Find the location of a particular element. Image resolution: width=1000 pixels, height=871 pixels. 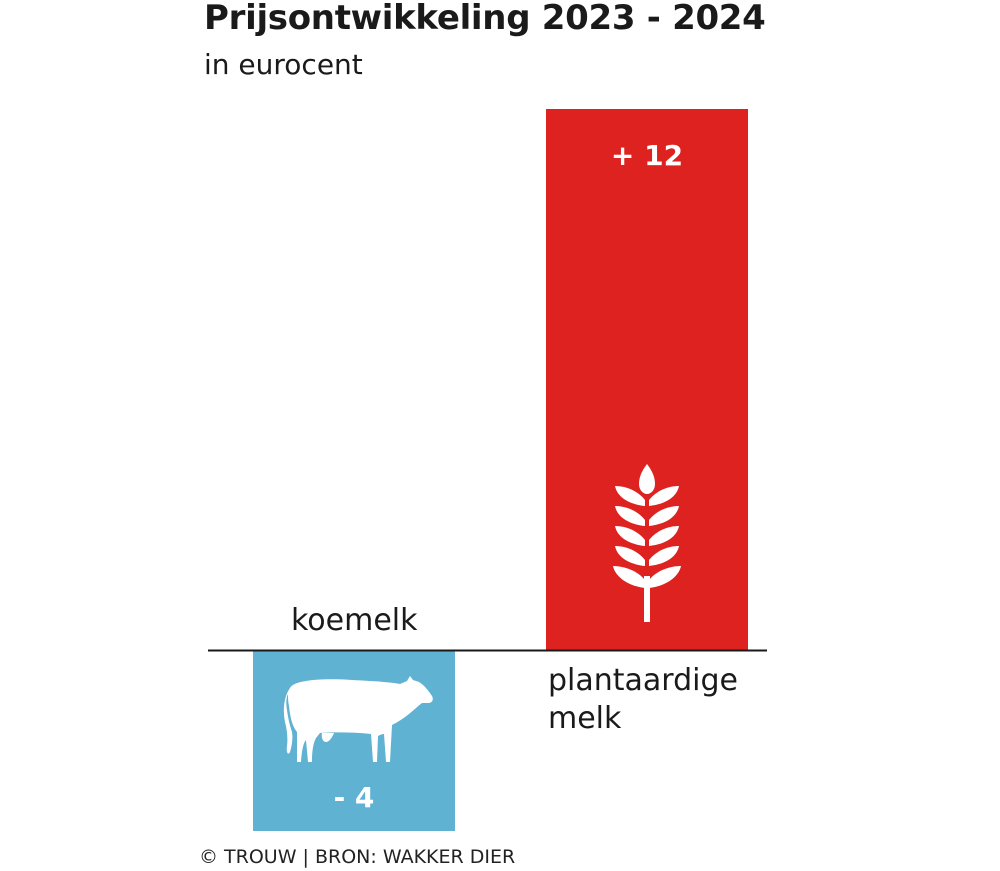

wheat-icon is located at coordinates (647, 543).